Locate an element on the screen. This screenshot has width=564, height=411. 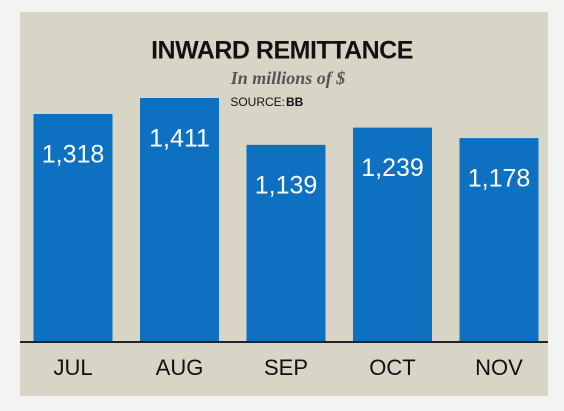
value-label: 1,139 is located at coordinates (286, 185).